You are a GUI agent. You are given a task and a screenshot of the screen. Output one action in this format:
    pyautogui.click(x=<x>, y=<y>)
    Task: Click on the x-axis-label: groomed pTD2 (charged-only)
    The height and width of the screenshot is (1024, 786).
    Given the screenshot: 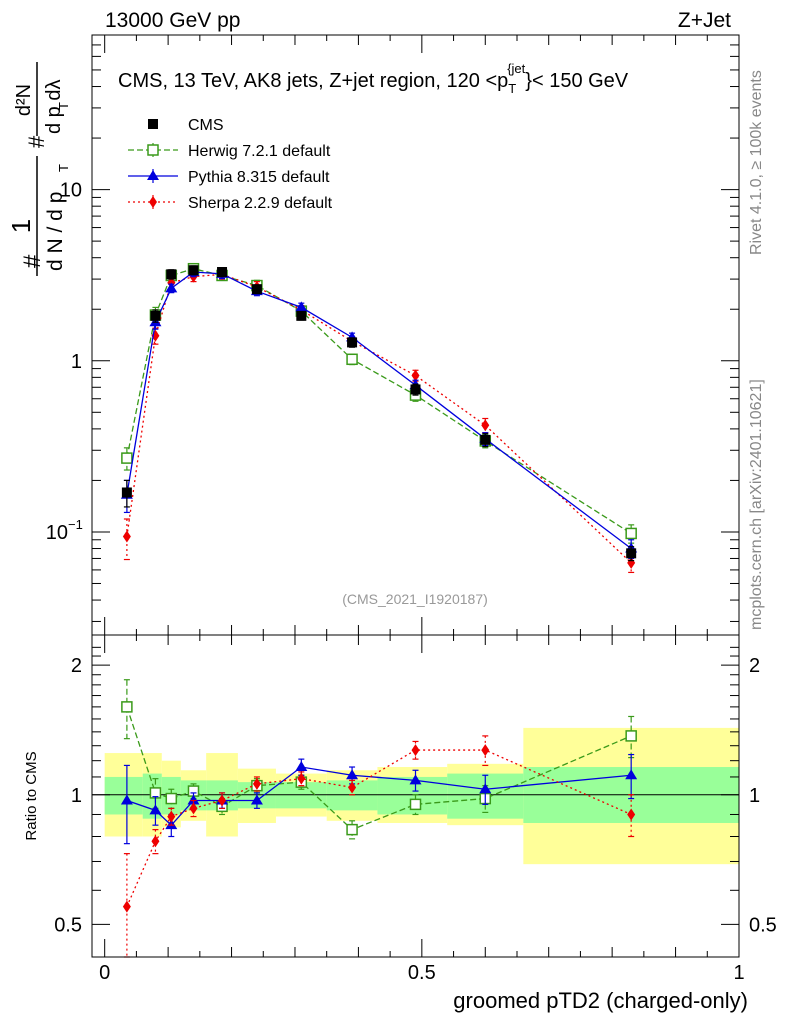 What is the action you would take?
    pyautogui.click(x=600, y=1000)
    